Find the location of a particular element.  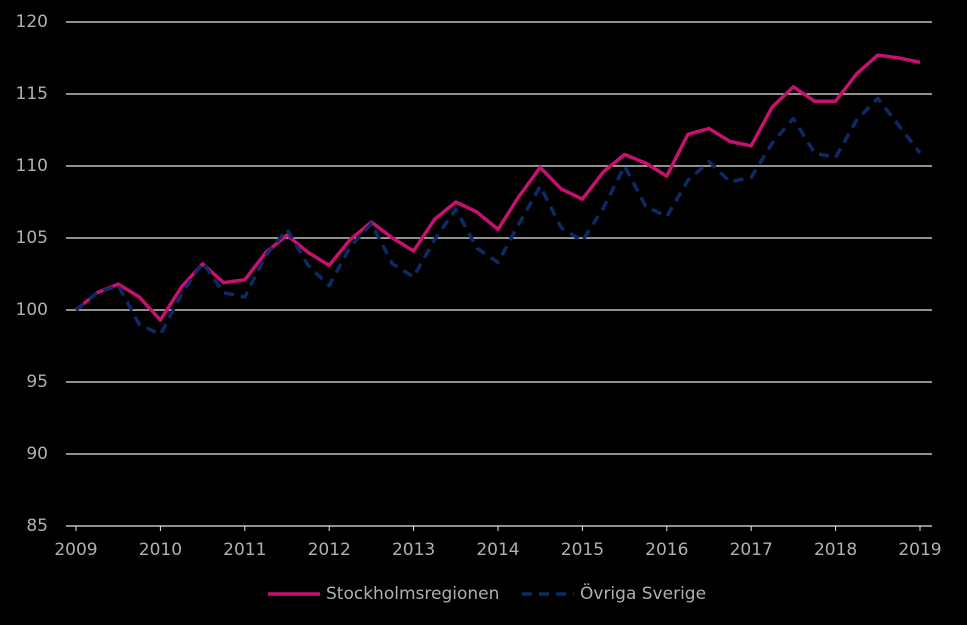

y-tick-label: 90 is located at coordinates (37, 454).